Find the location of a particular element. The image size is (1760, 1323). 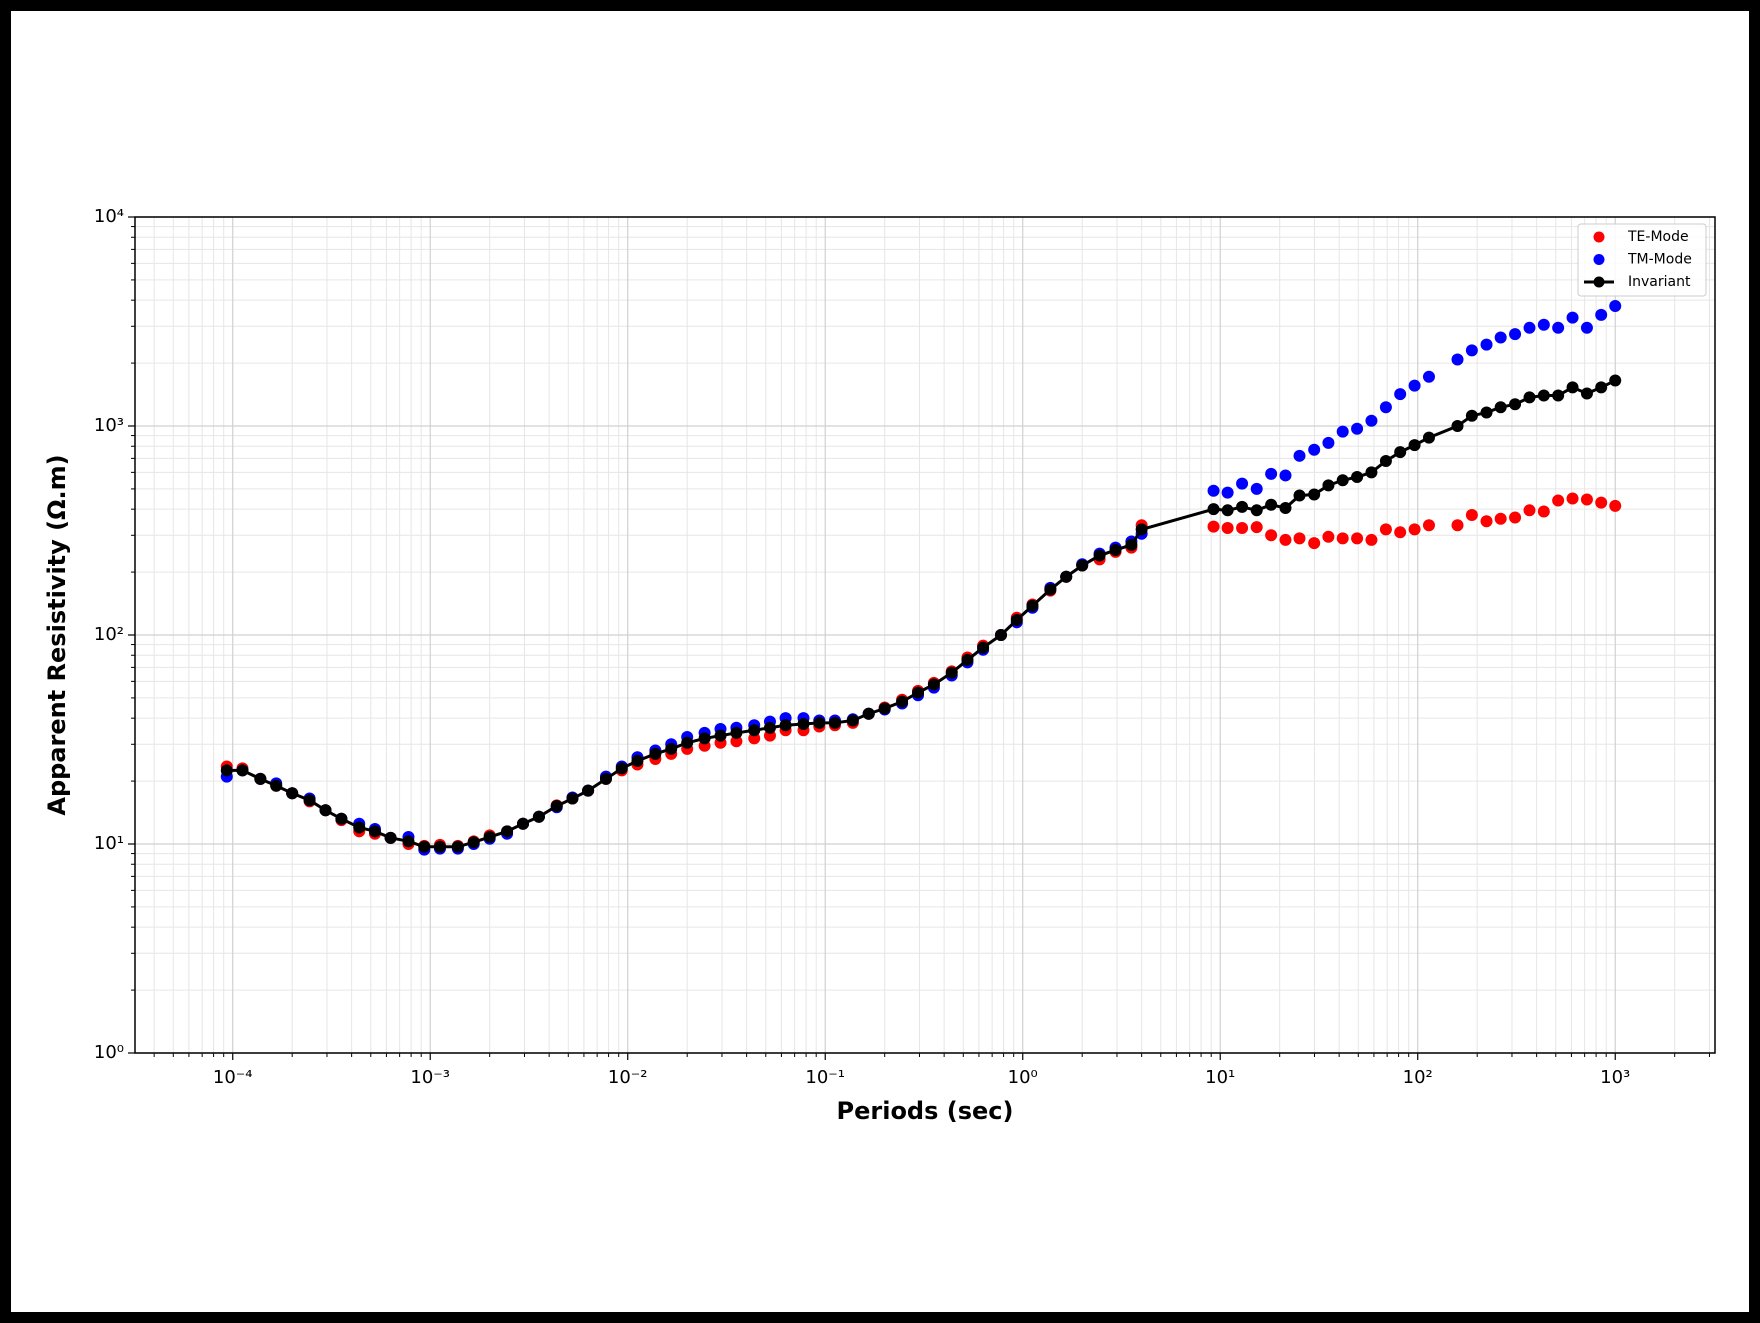

x-tick-label: 10⁻³ is located at coordinates (430, 1077).